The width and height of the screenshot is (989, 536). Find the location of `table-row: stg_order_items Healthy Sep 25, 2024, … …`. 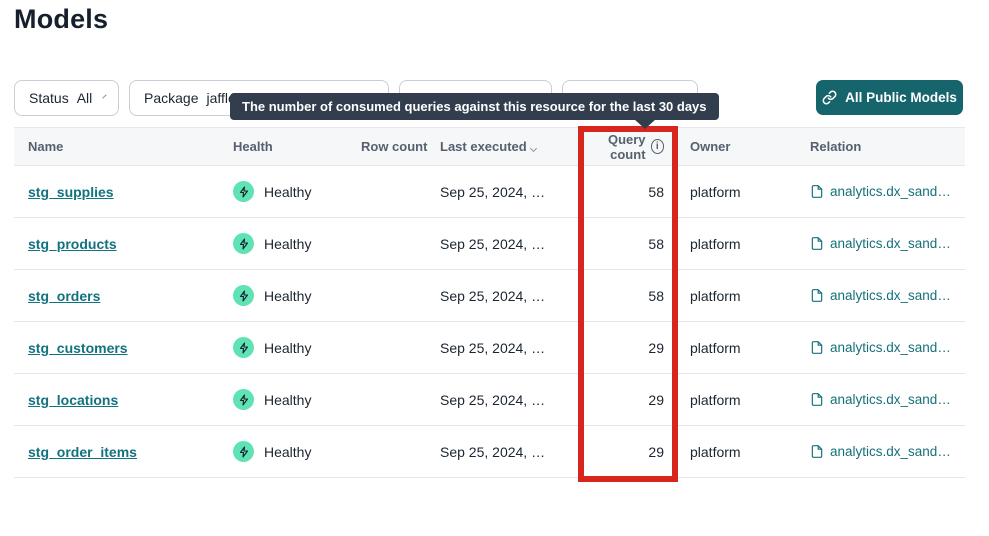

table-row: stg_order_items Healthy Sep 25, 2024, … … is located at coordinates (489, 451).